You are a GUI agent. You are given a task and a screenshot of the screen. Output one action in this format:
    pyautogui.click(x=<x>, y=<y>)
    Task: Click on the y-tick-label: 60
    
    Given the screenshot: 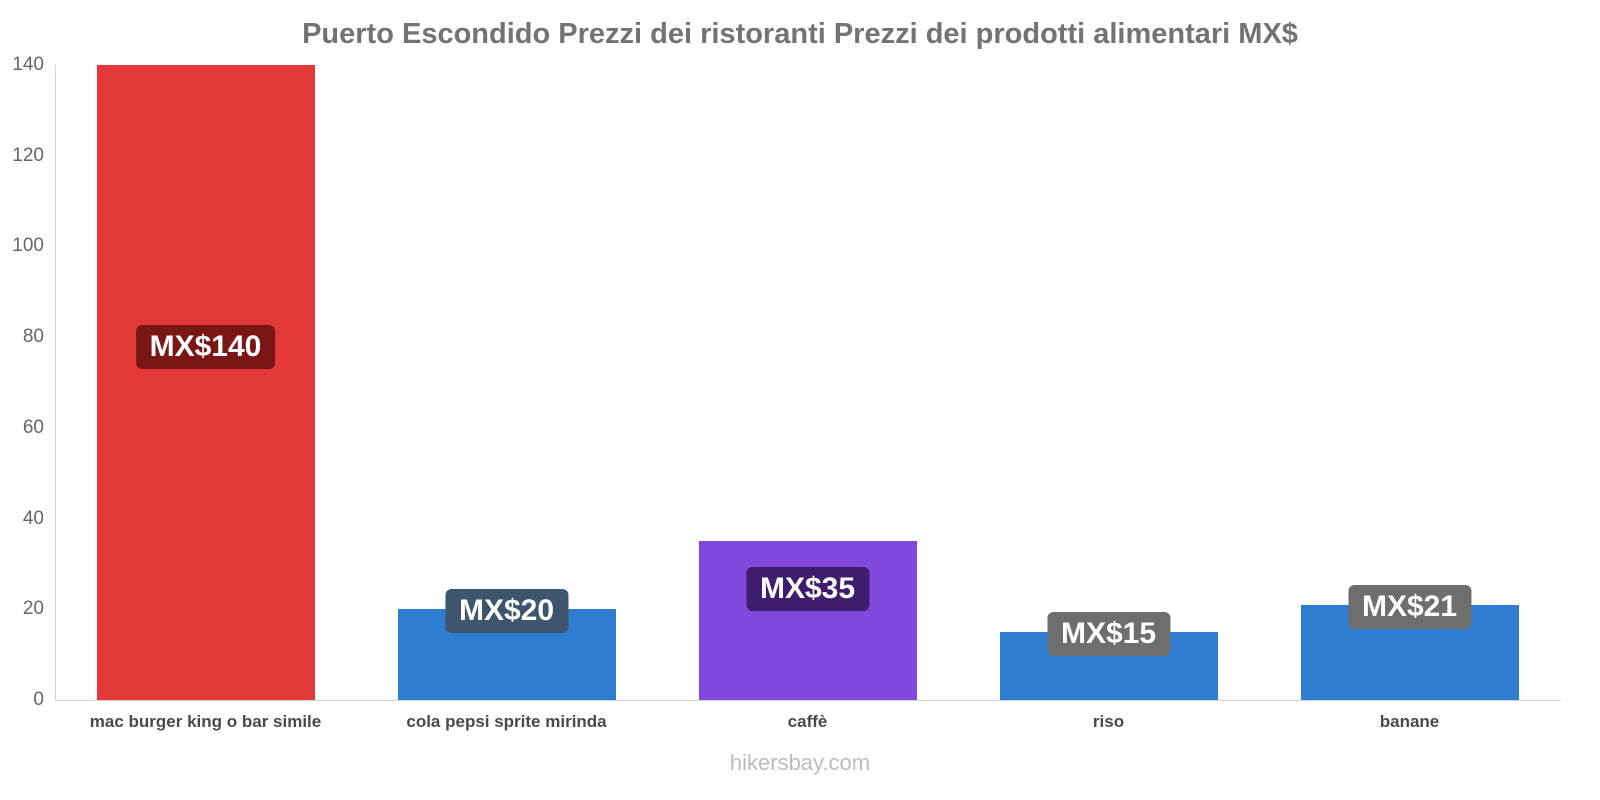 What is the action you would take?
    pyautogui.click(x=33, y=427)
    